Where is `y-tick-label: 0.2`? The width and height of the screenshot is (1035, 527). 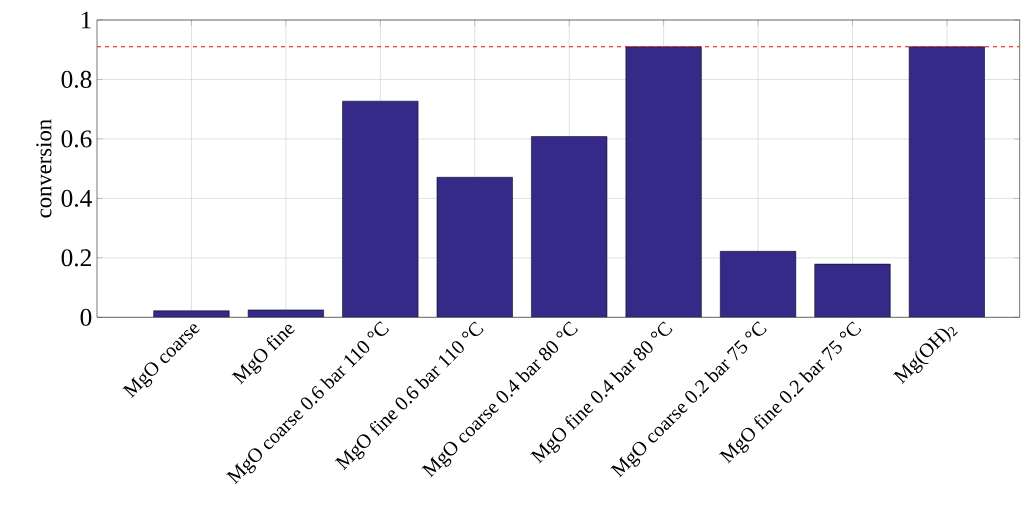
y-tick-label: 0.2 is located at coordinates (76, 258).